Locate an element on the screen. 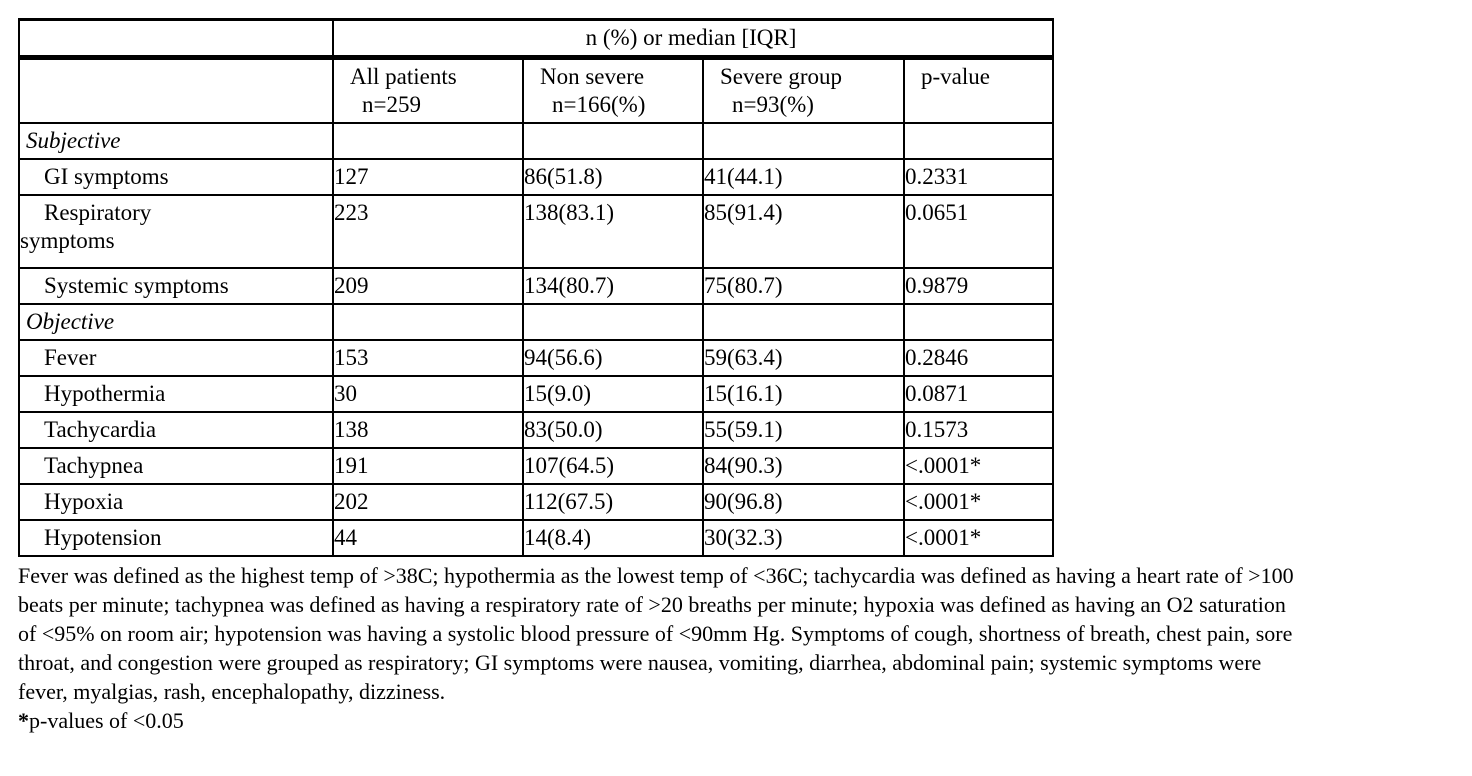 The image size is (1472, 776). header-line: n=259 is located at coordinates (391, 104).